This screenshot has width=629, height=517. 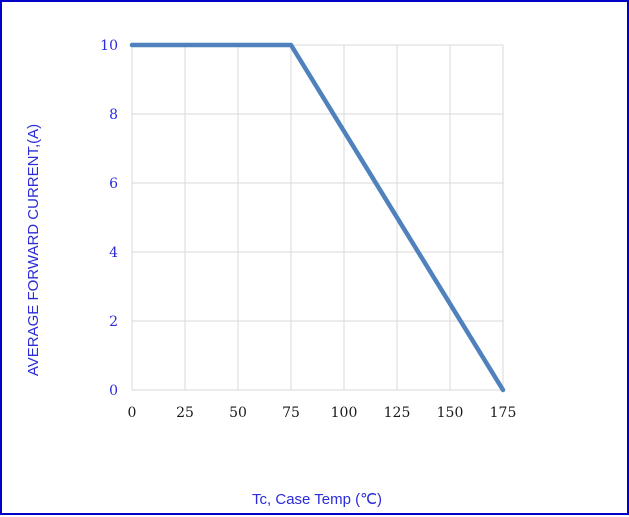 What do you see at coordinates (450, 413) in the screenshot?
I see `x-tick-label: 150` at bounding box center [450, 413].